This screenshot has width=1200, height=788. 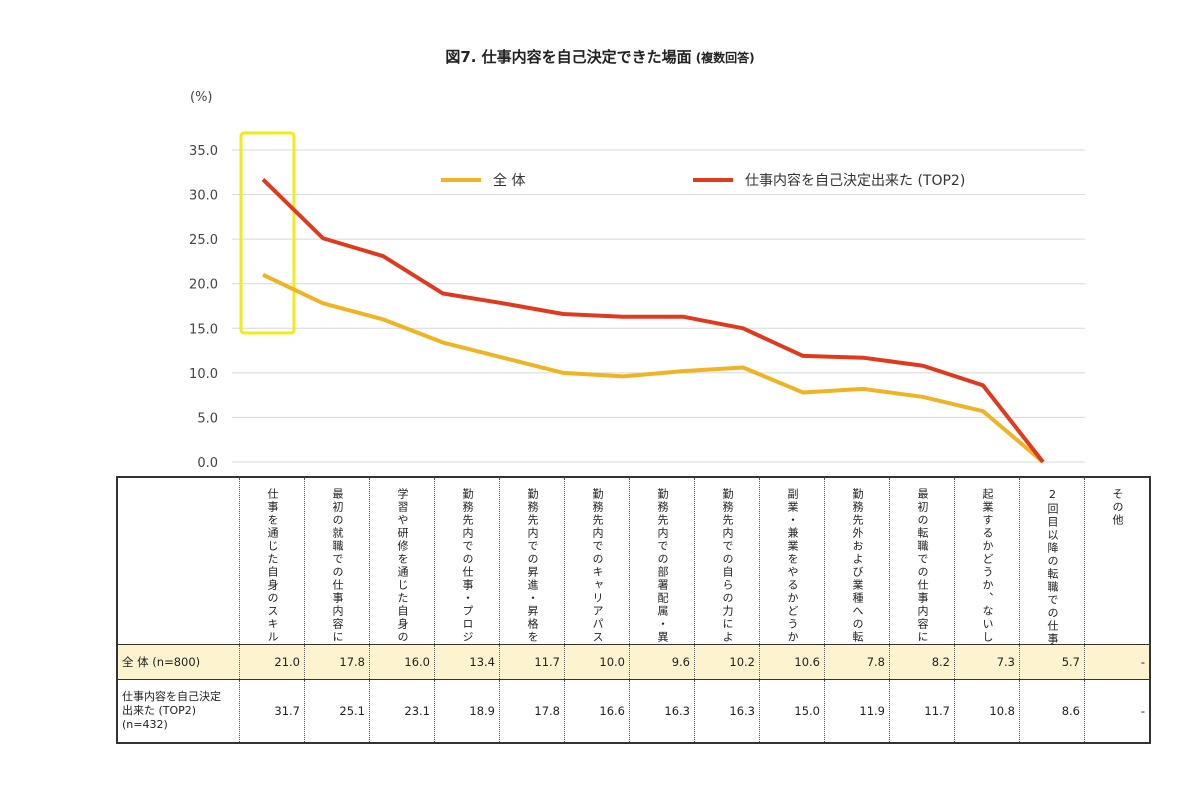 What do you see at coordinates (207, 463) in the screenshot?
I see `y-tick-label: 0.0` at bounding box center [207, 463].